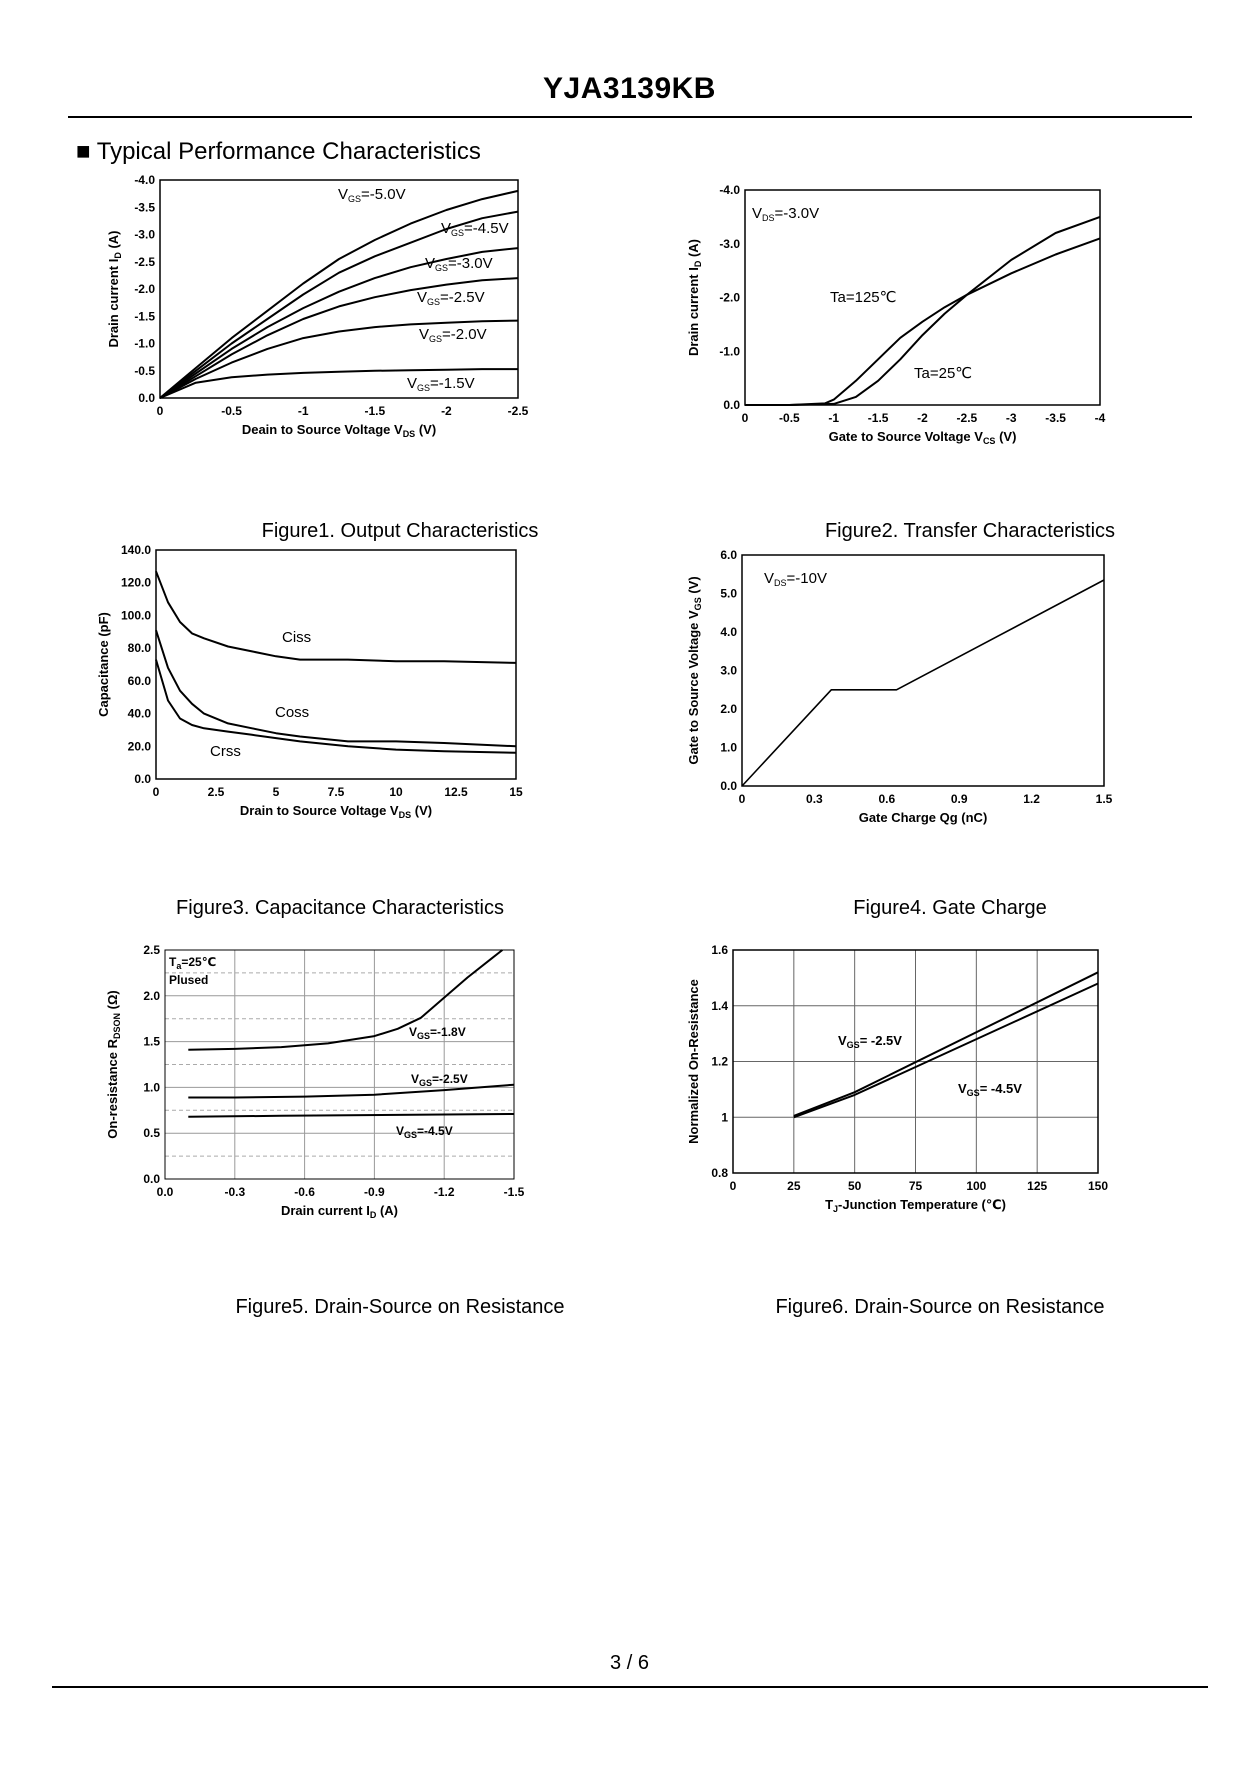 This screenshot has height=1766, width=1259. What do you see at coordinates (724, 1117) in the screenshot?
I see `y-tick-label: 1` at bounding box center [724, 1117].